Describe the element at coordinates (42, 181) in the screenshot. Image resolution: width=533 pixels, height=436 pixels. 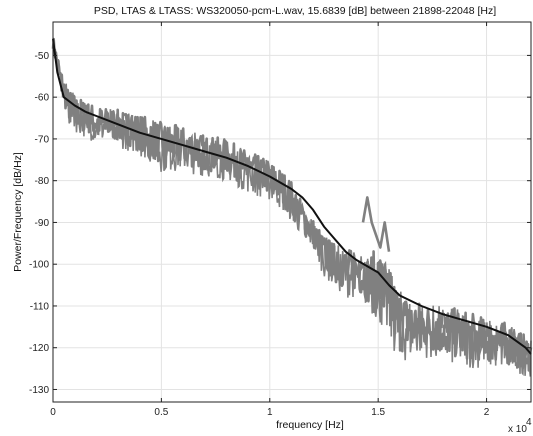
I see `y-tick-label: -80` at that location.